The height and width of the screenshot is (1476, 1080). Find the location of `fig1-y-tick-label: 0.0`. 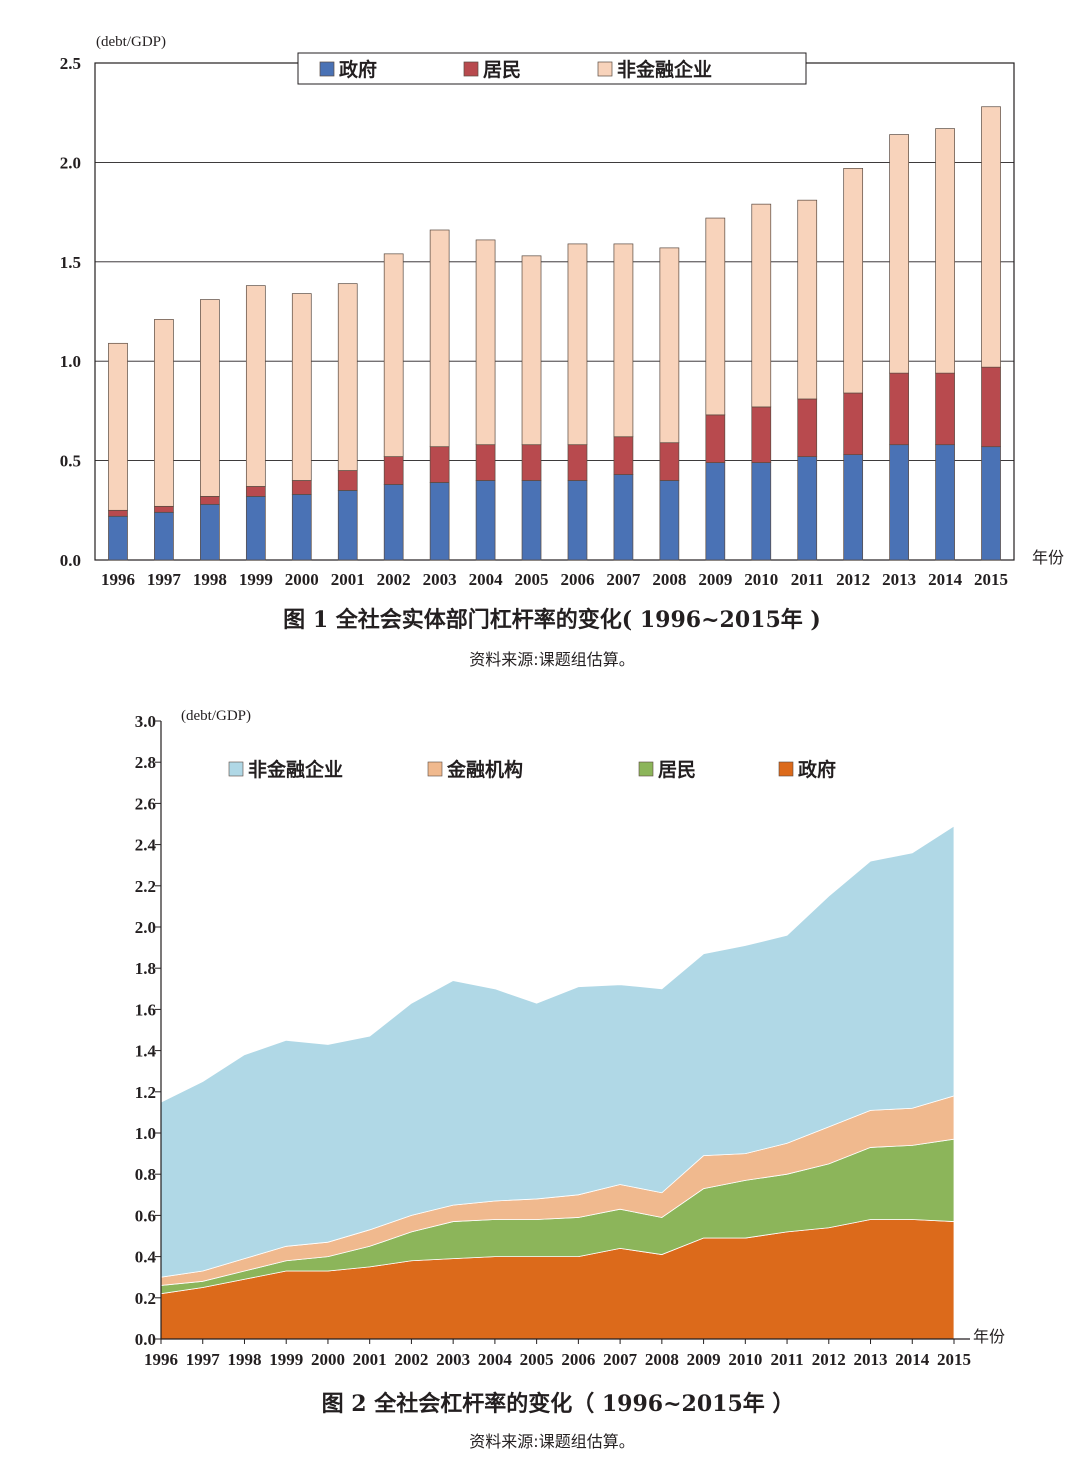

fig1-y-tick-label: 0.0 is located at coordinates (70, 560).